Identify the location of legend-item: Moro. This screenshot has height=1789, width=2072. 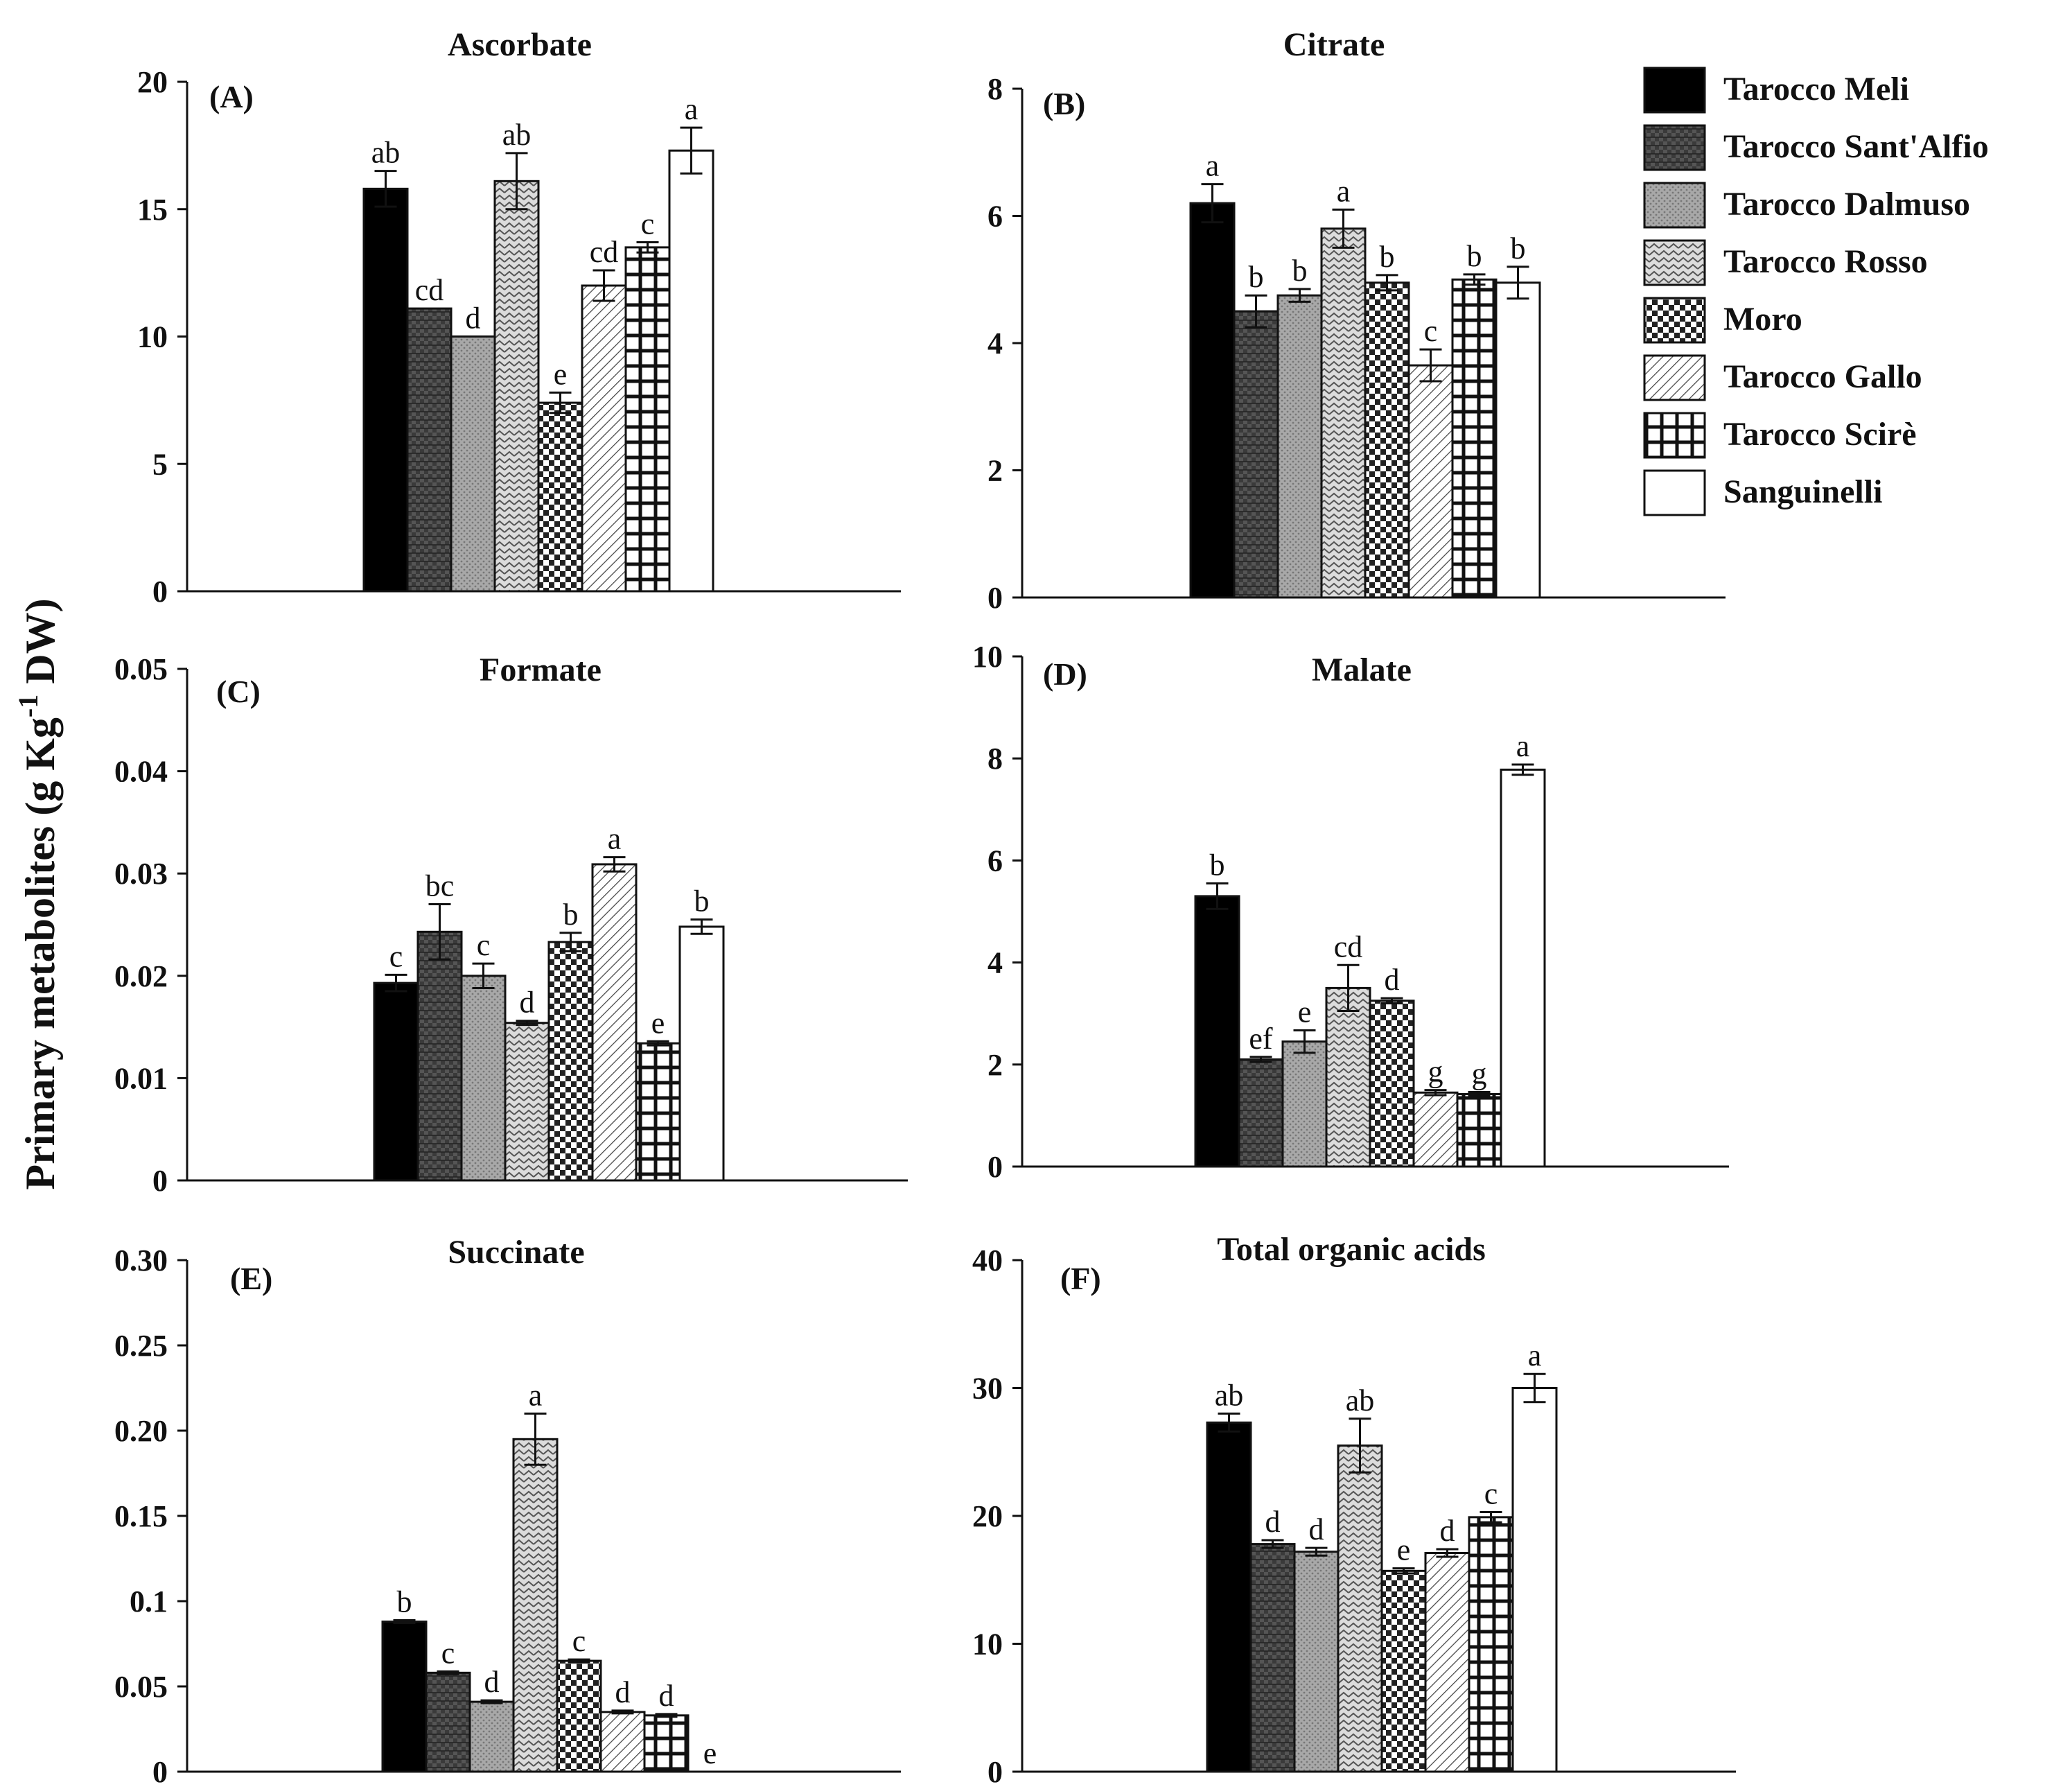
(1722, 320).